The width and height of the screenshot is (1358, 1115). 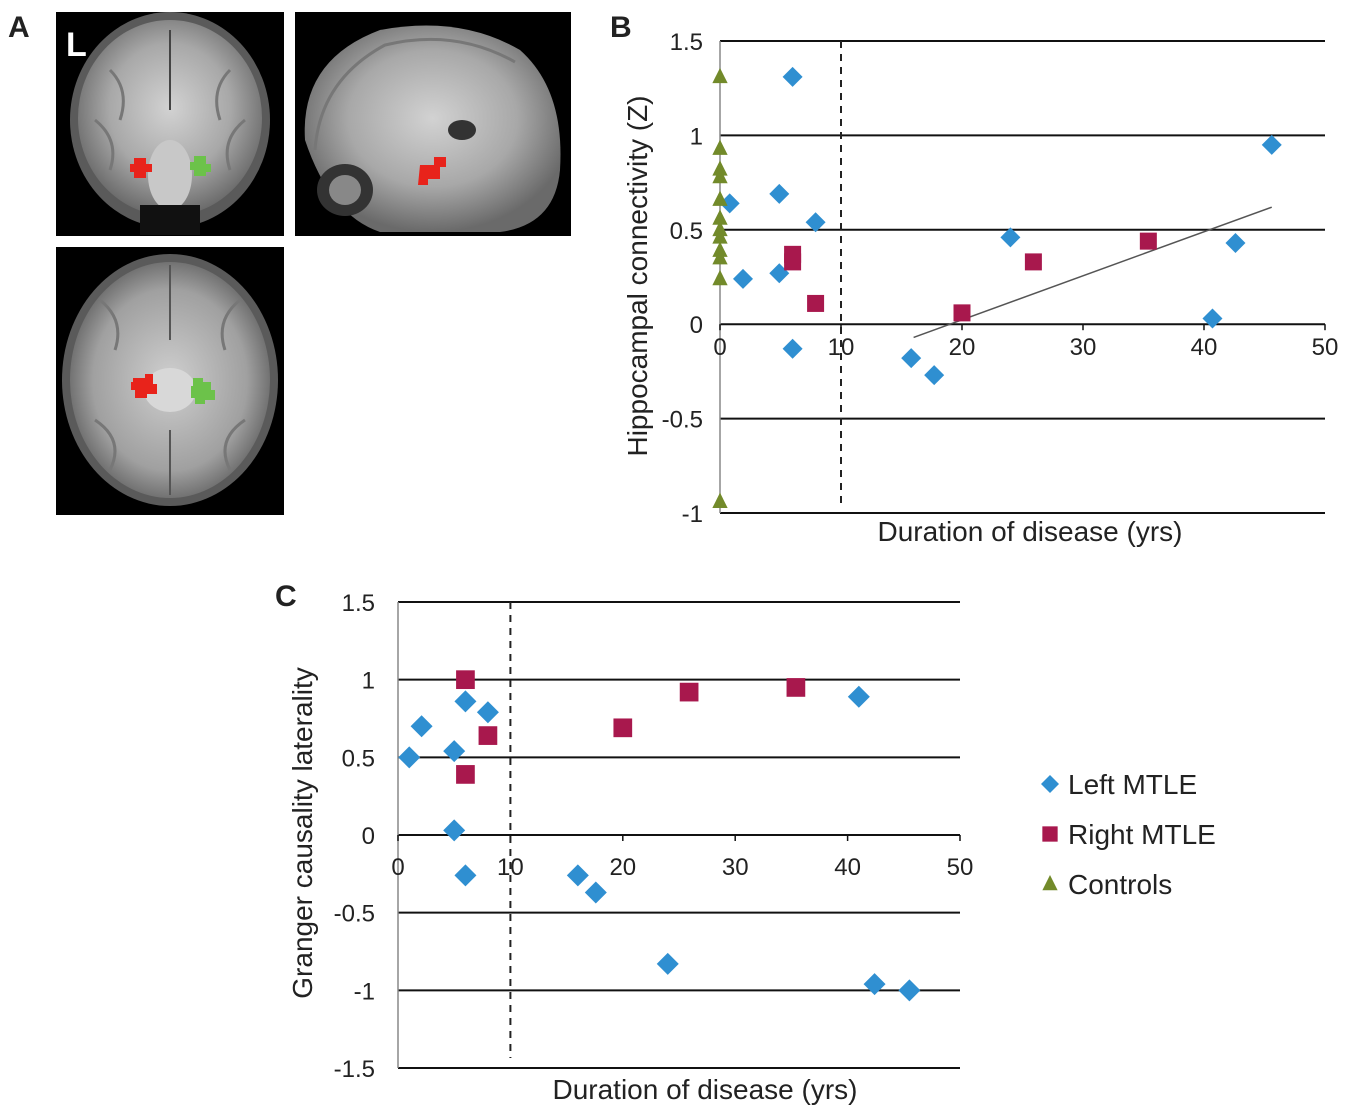 I want to click on coronal-mri-image: L, so click(x=170, y=124).